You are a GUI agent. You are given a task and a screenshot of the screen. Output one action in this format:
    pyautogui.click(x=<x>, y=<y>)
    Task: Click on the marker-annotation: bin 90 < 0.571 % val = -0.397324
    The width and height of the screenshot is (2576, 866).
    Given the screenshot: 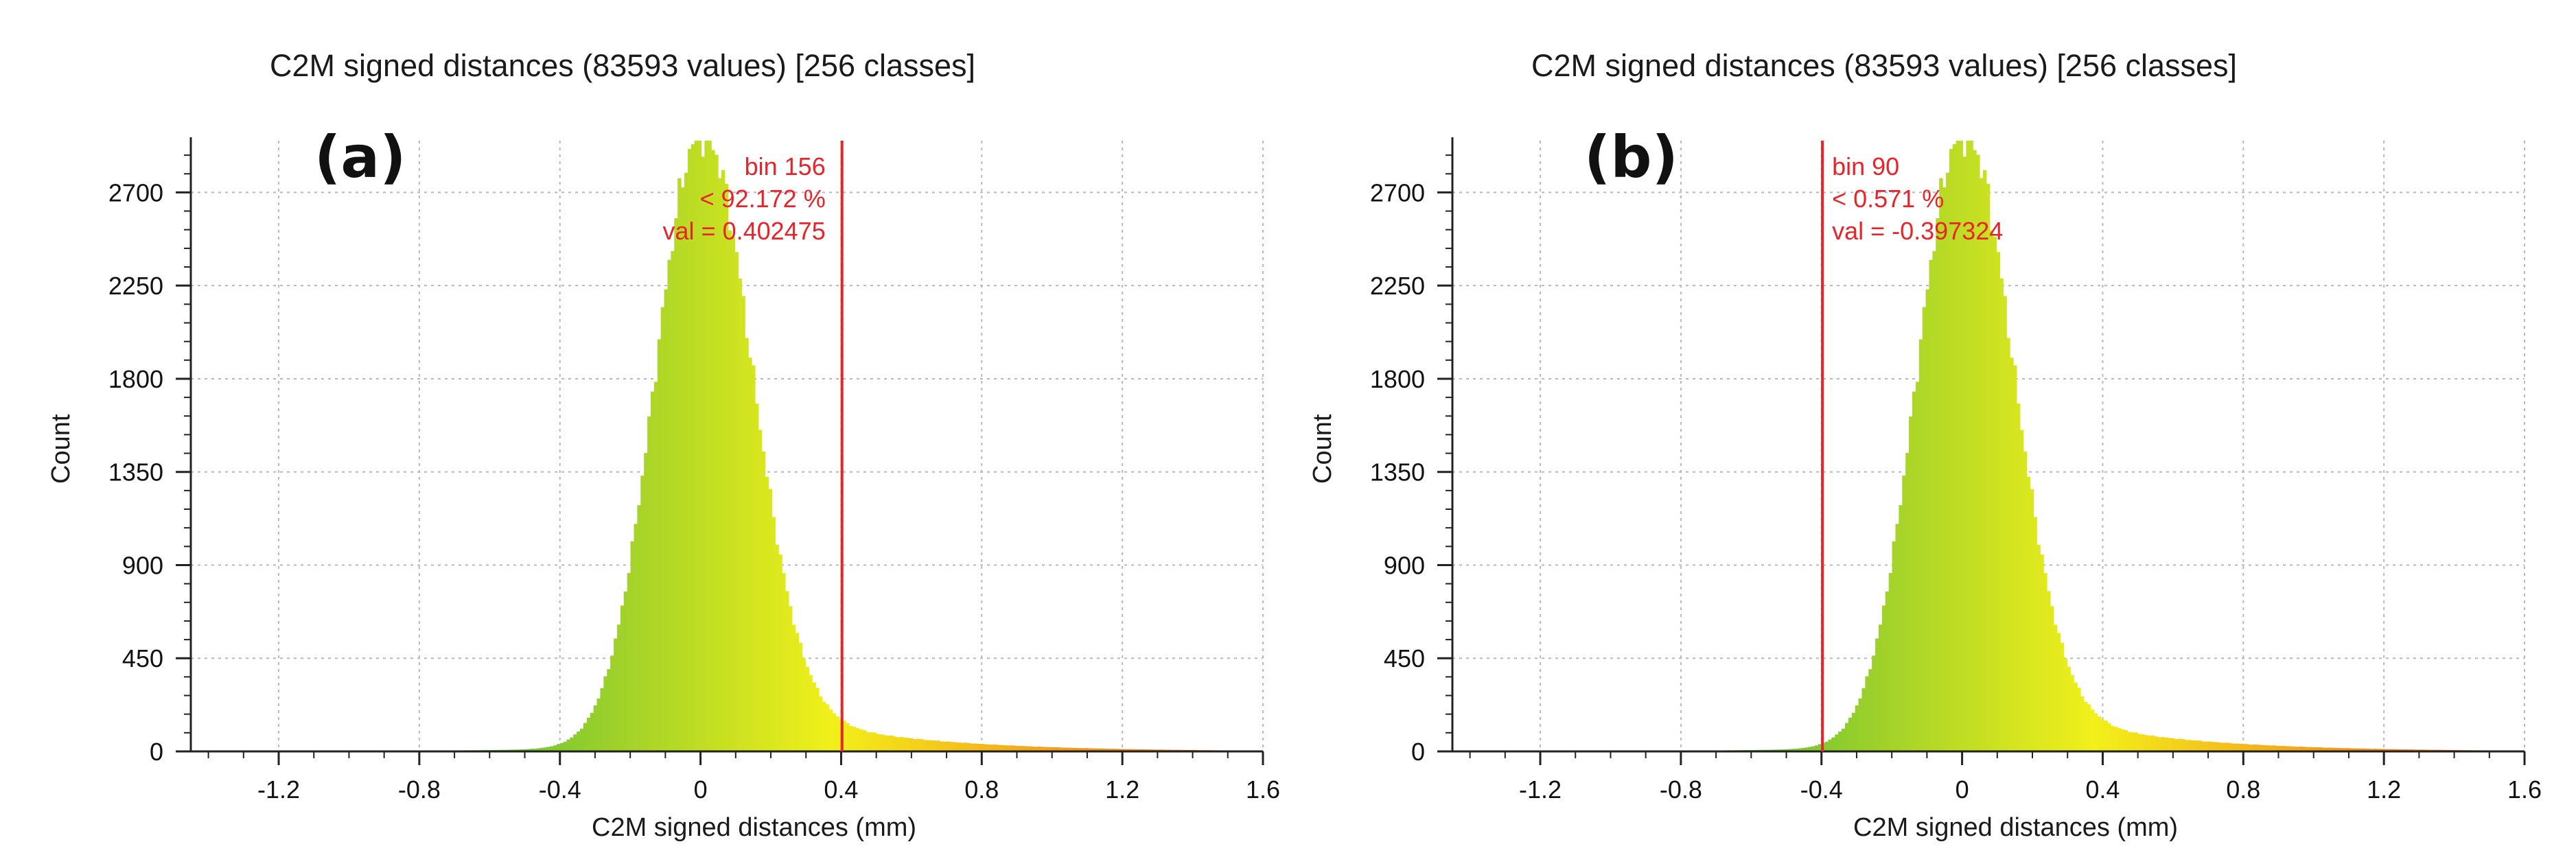 What is the action you would take?
    pyautogui.click(x=1918, y=198)
    